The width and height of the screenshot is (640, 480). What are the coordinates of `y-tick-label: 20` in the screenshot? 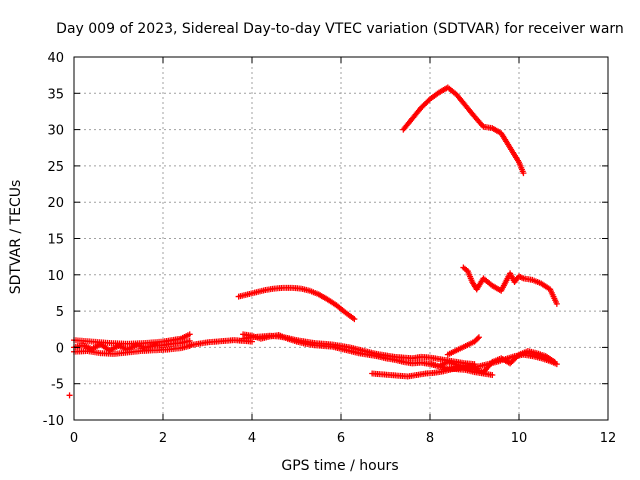 It's located at (55, 203).